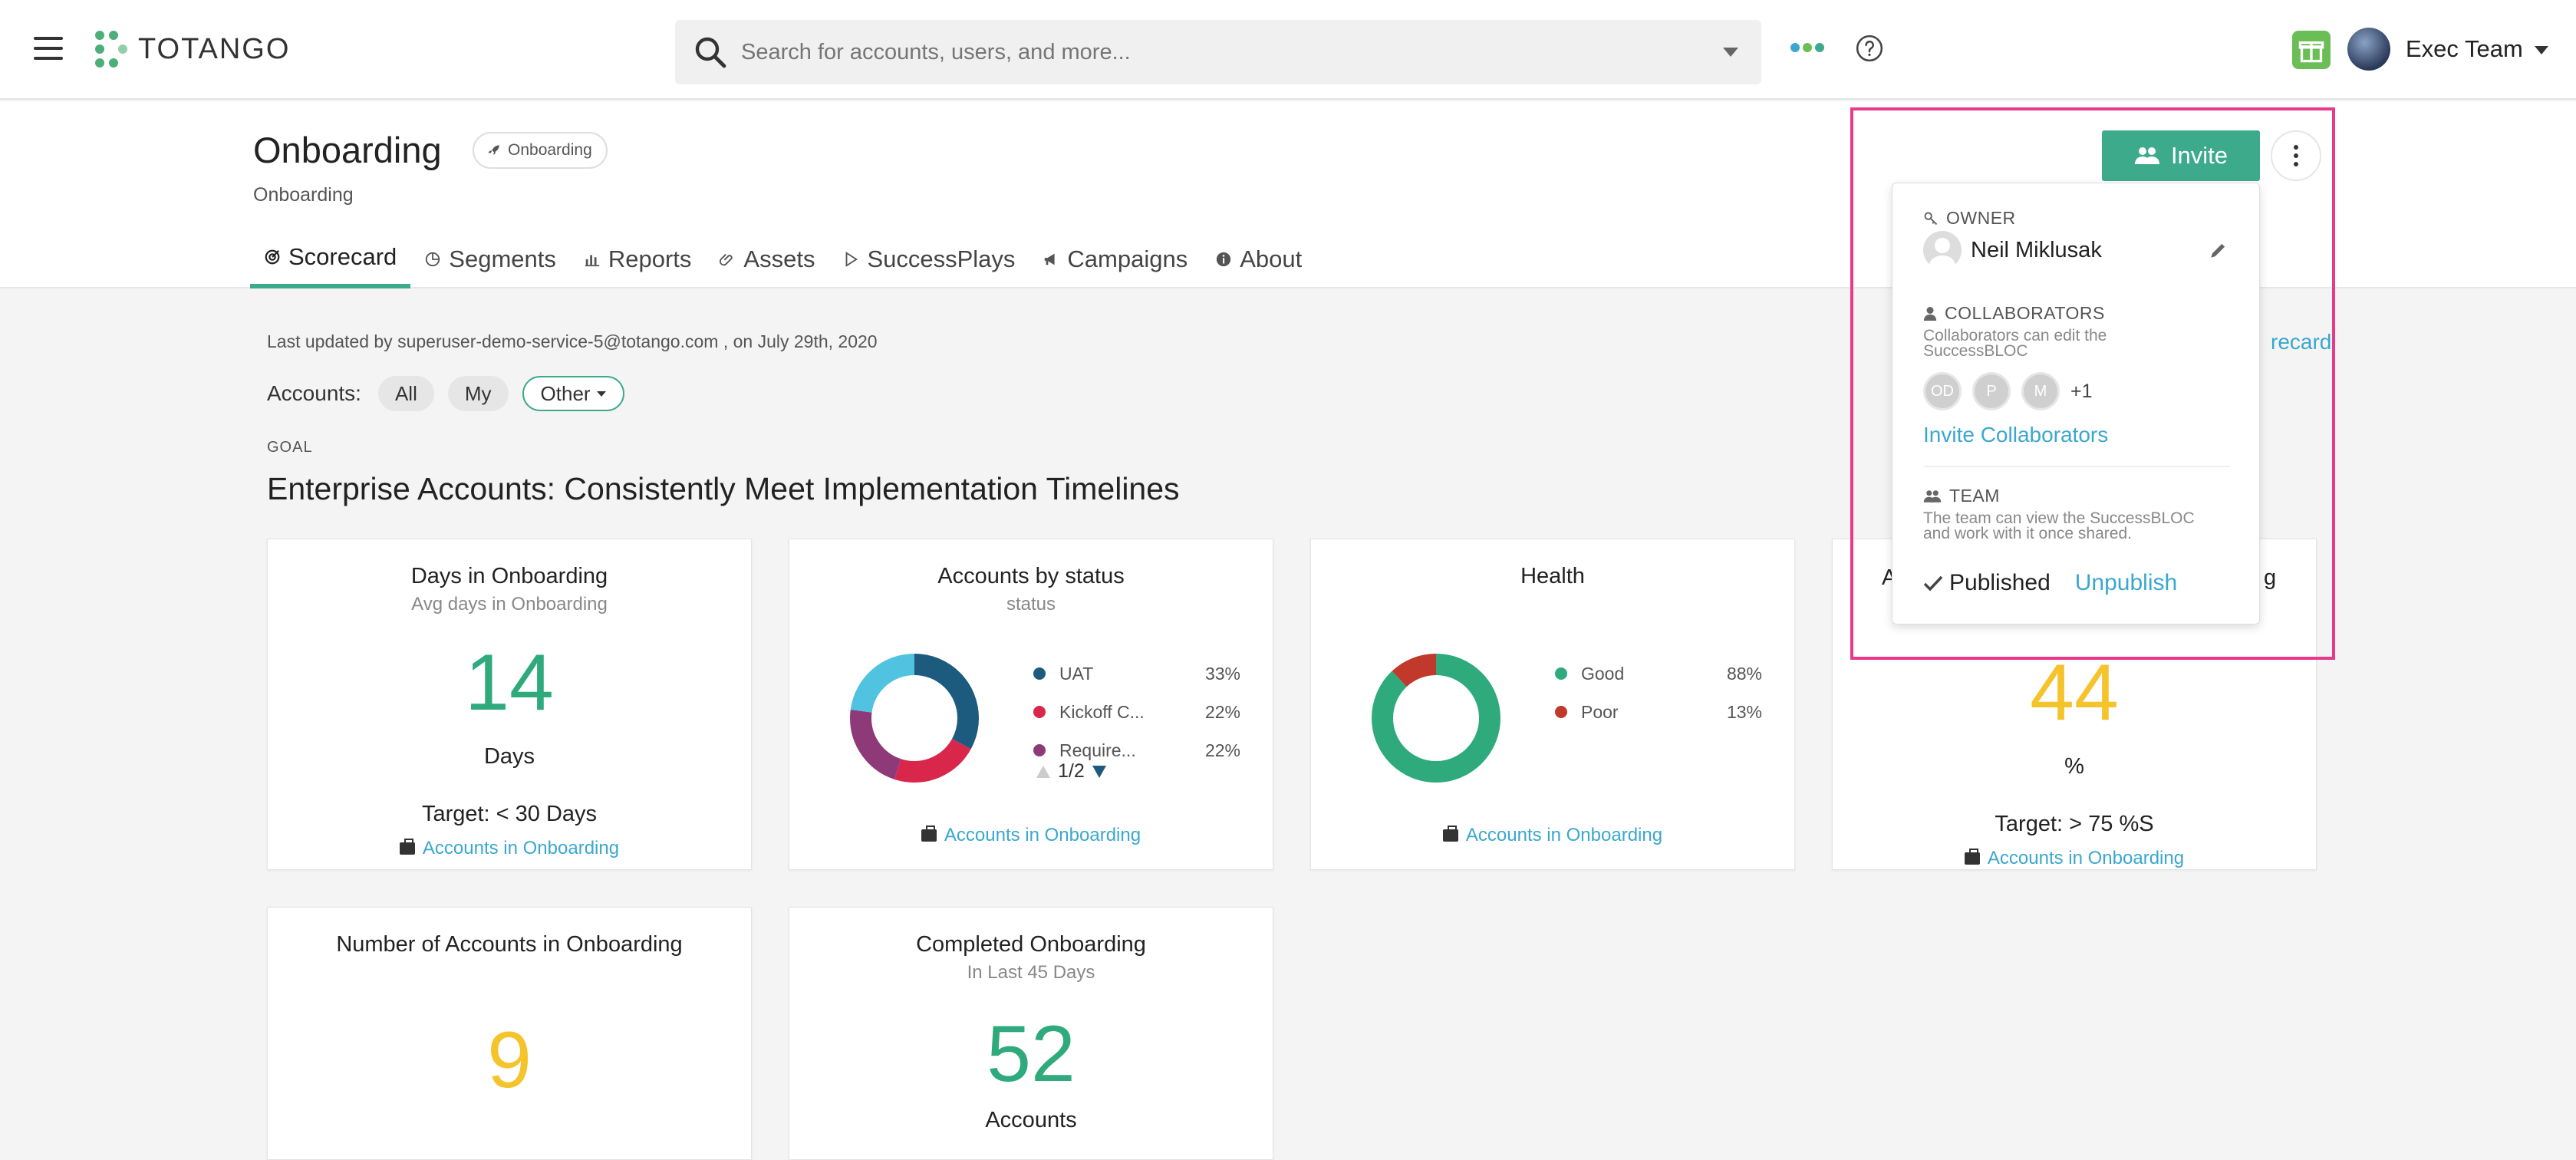 This screenshot has height=1160, width=2576. Describe the element at coordinates (1933, 583) in the screenshot. I see `checkmark-icon` at that location.